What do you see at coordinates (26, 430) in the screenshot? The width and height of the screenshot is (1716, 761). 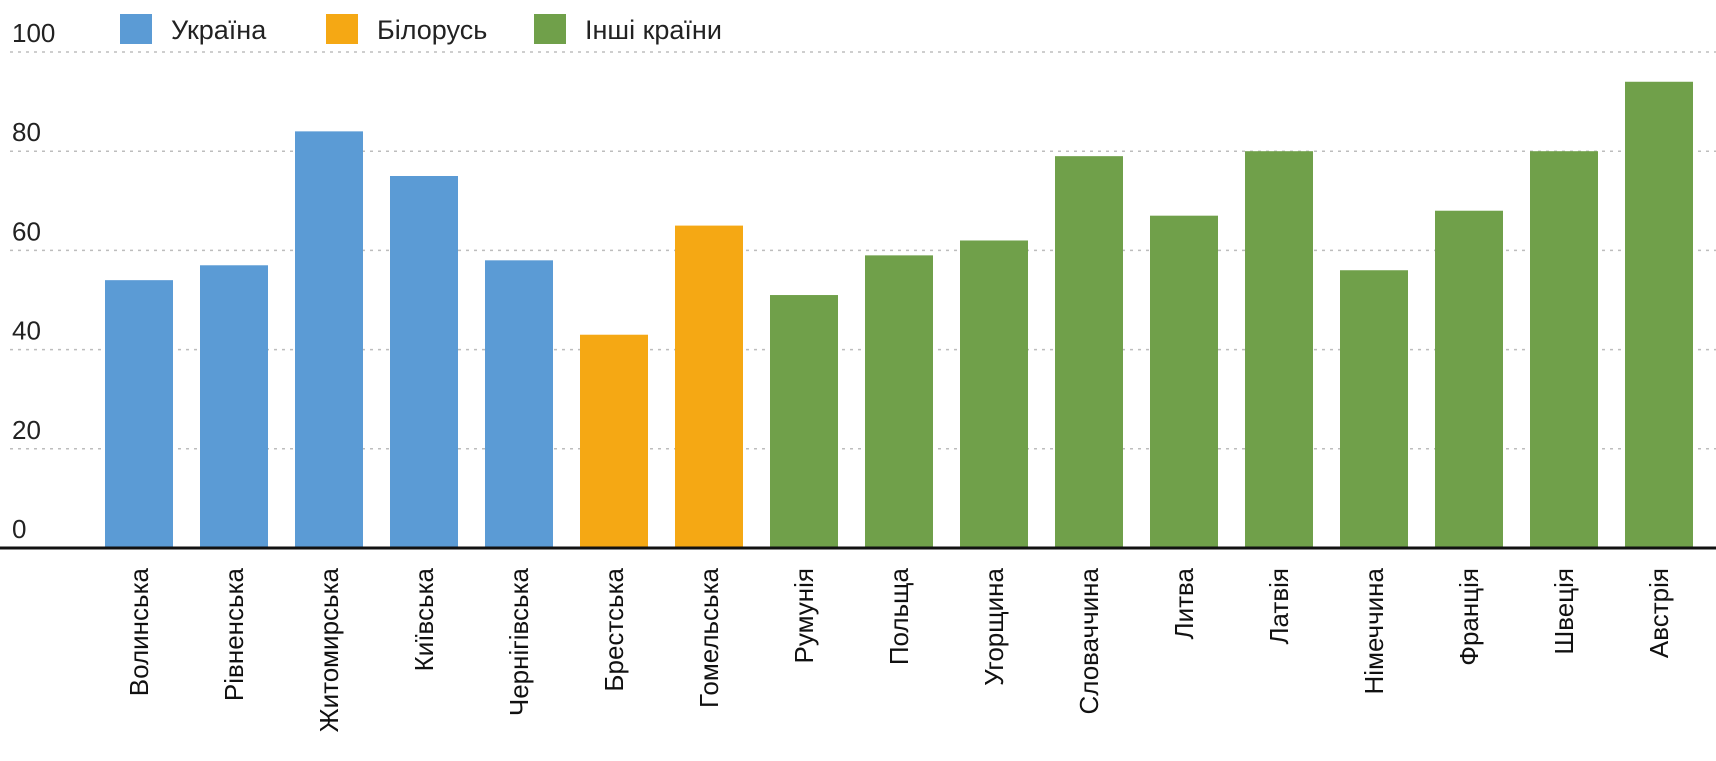 I see `y-tick-label: 20` at bounding box center [26, 430].